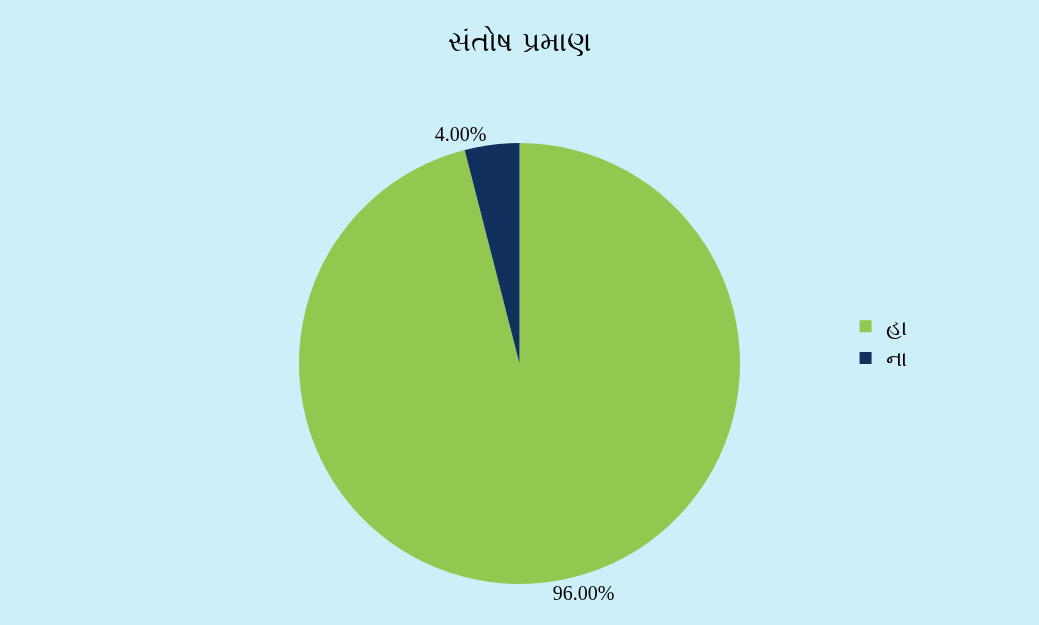 The image size is (1039, 625). I want to click on data-label: 4.00%, so click(460, 133).